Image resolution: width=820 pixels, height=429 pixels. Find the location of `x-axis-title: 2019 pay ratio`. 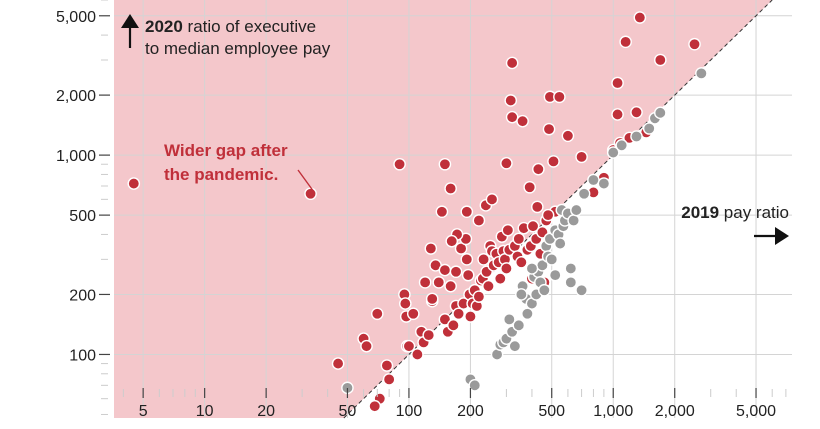

x-axis-title: 2019 pay ratio is located at coordinates (735, 224).